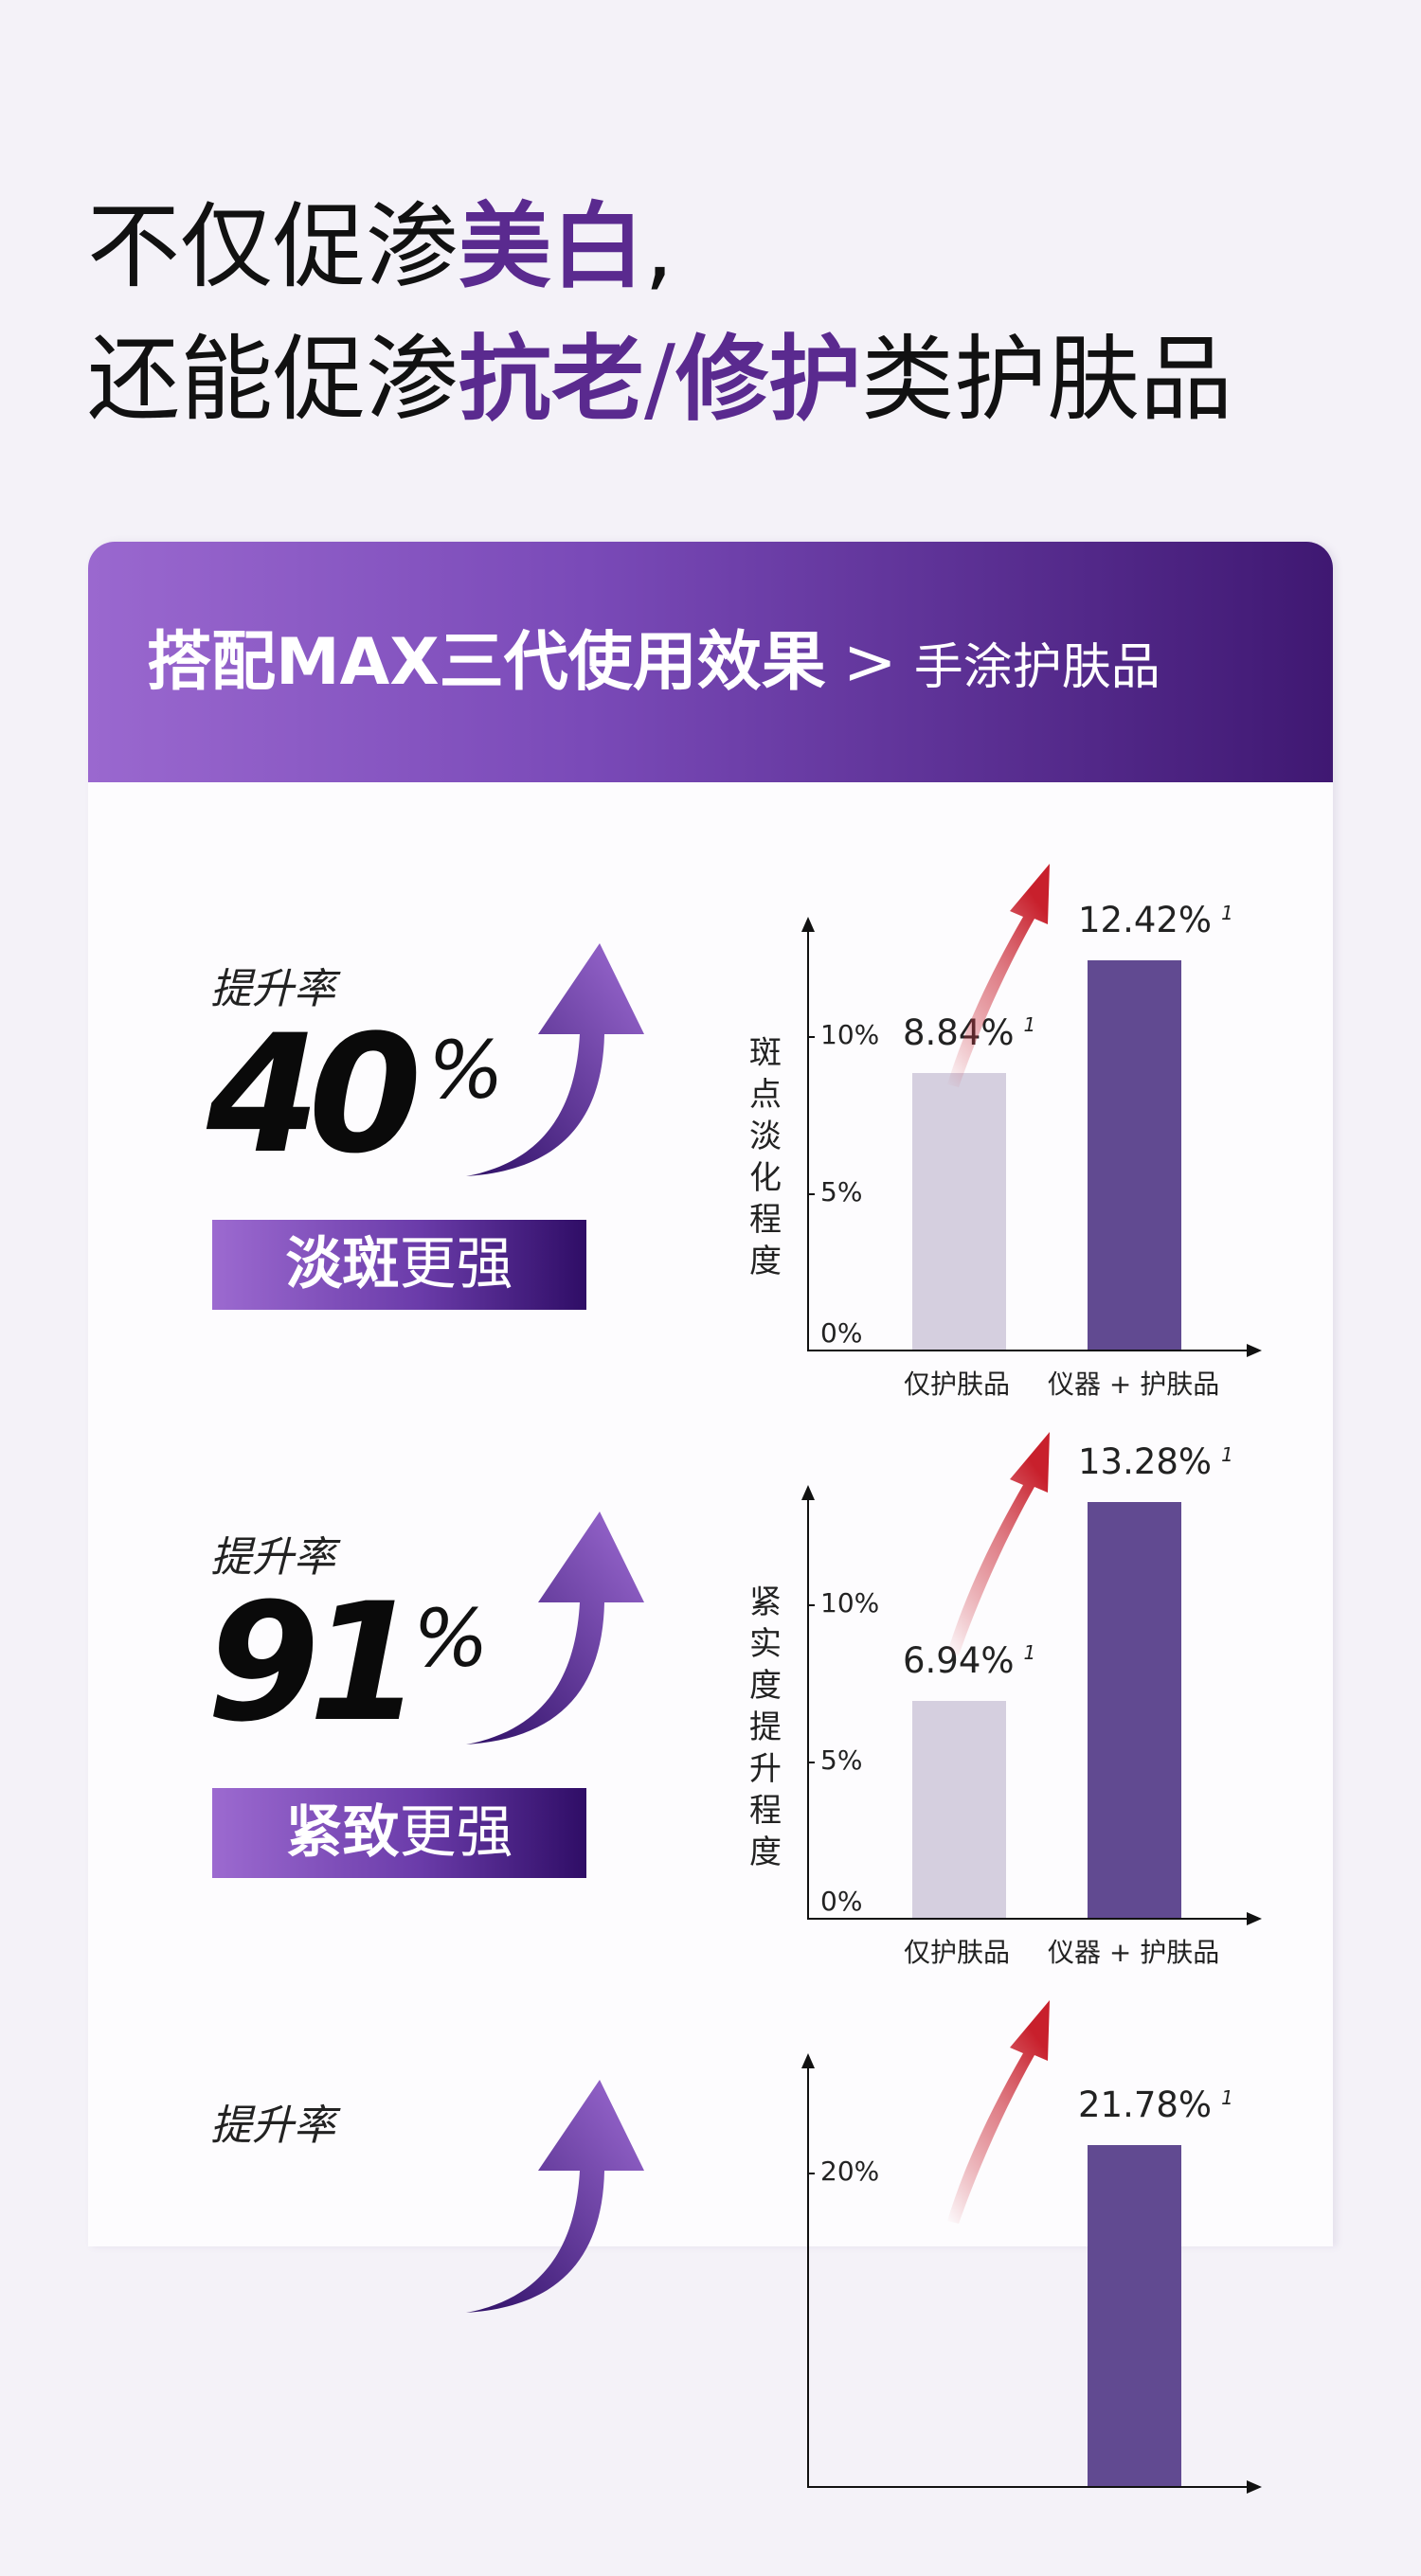 This screenshot has width=1421, height=2576. Describe the element at coordinates (1013, 1714) in the screenshot. I see `bar-chart: 0% 5% 10% 紧实度提升程度 6.94% 1 仅护肤品 13.28% 1 仪器 + 护肤品` at that location.